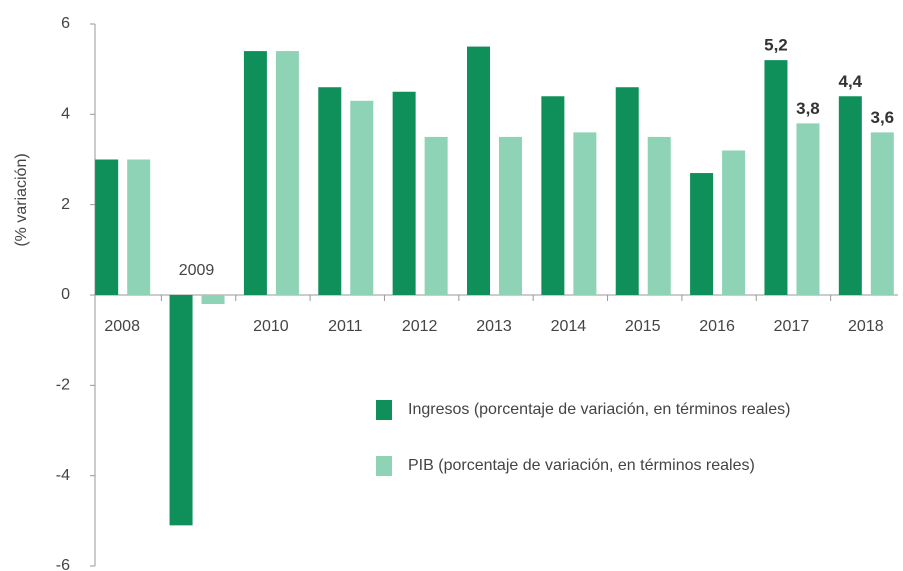  Describe the element at coordinates (866, 326) in the screenshot. I see `x-tick-label: 2018` at that location.